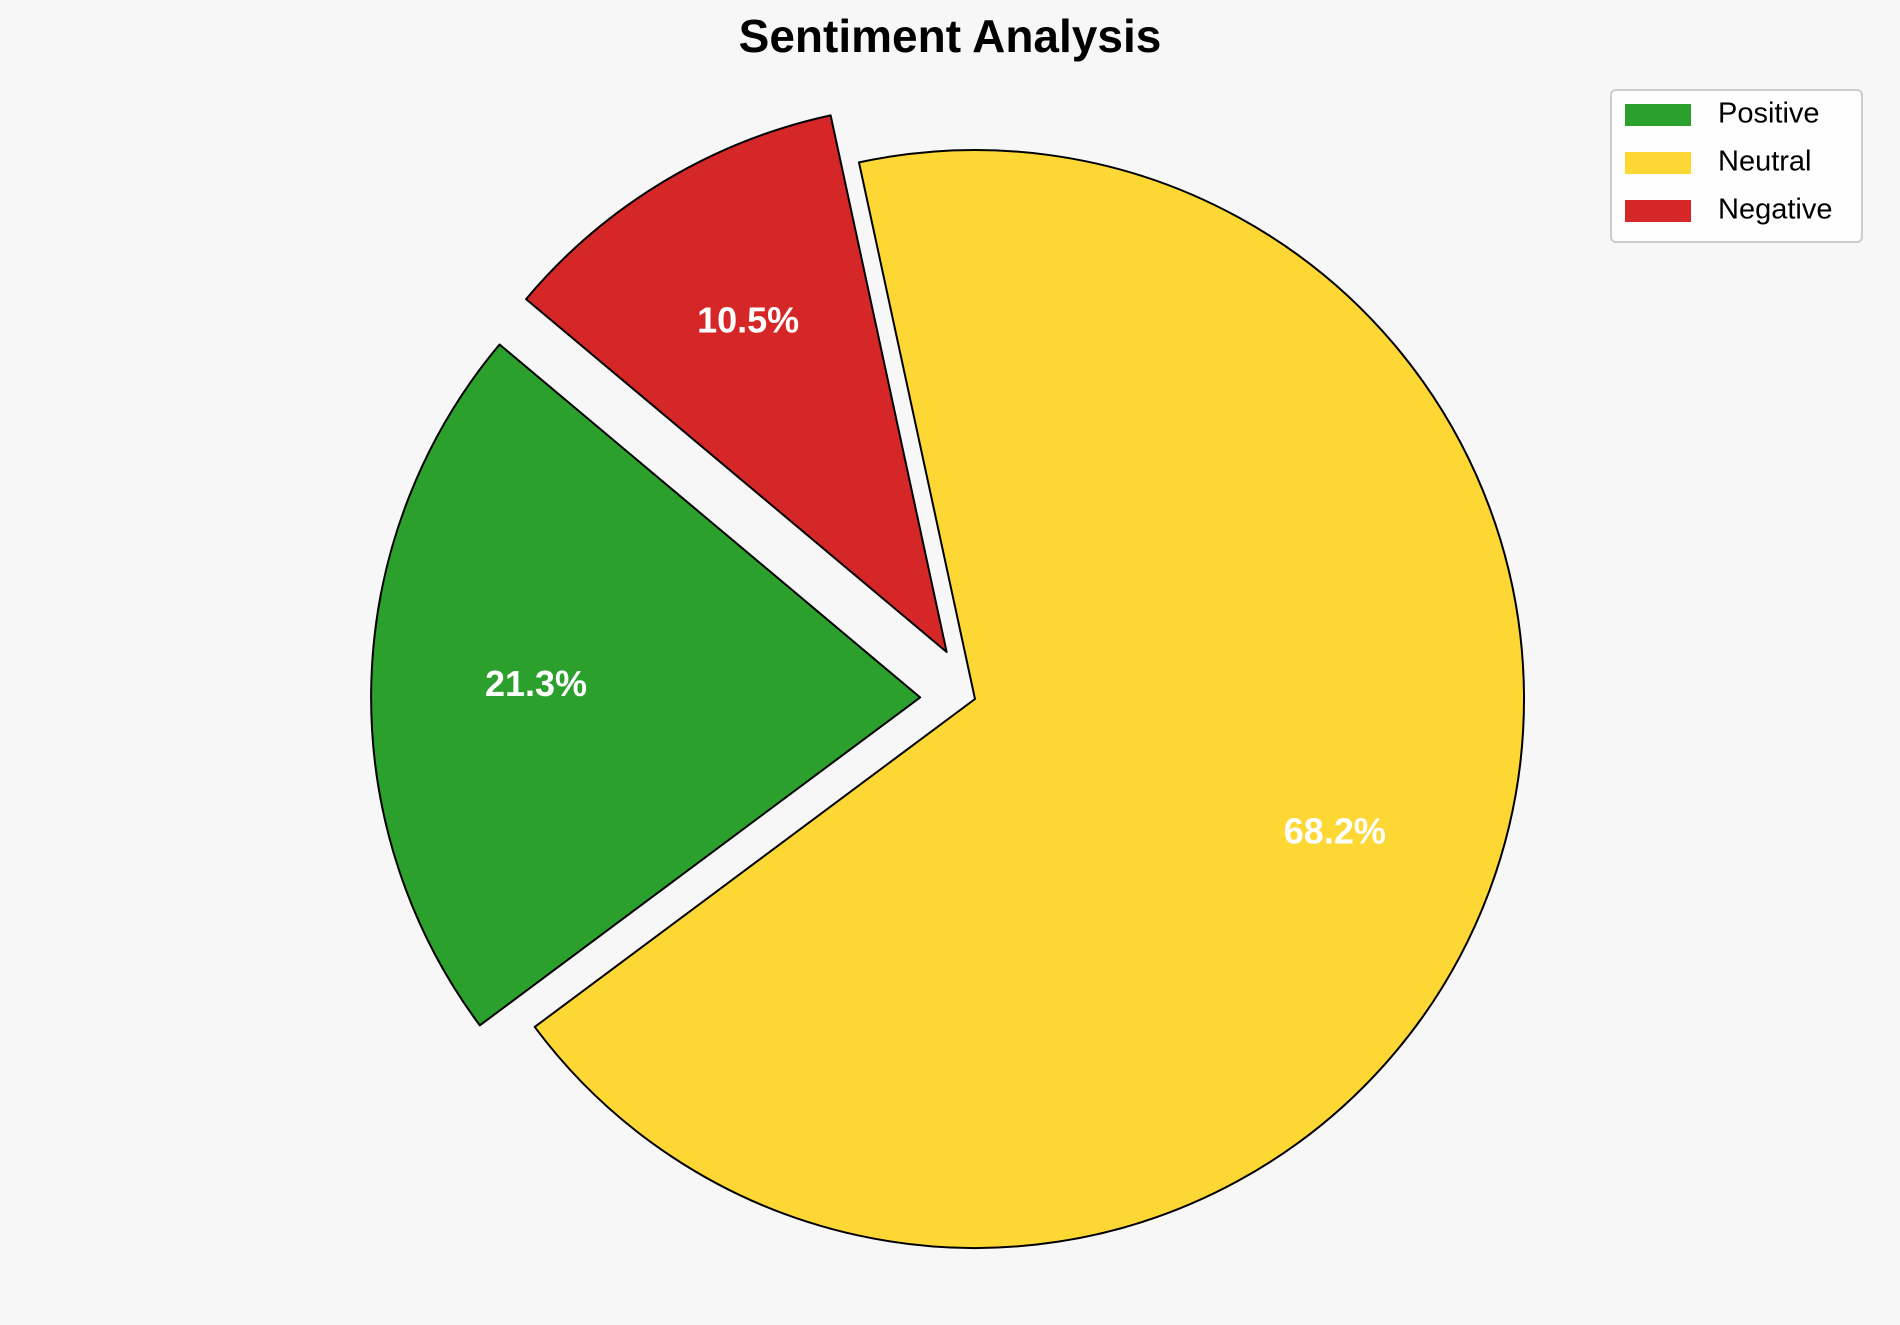 The height and width of the screenshot is (1325, 1900). I want to click on chart-title: Sentiment Analysis, so click(950, 36).